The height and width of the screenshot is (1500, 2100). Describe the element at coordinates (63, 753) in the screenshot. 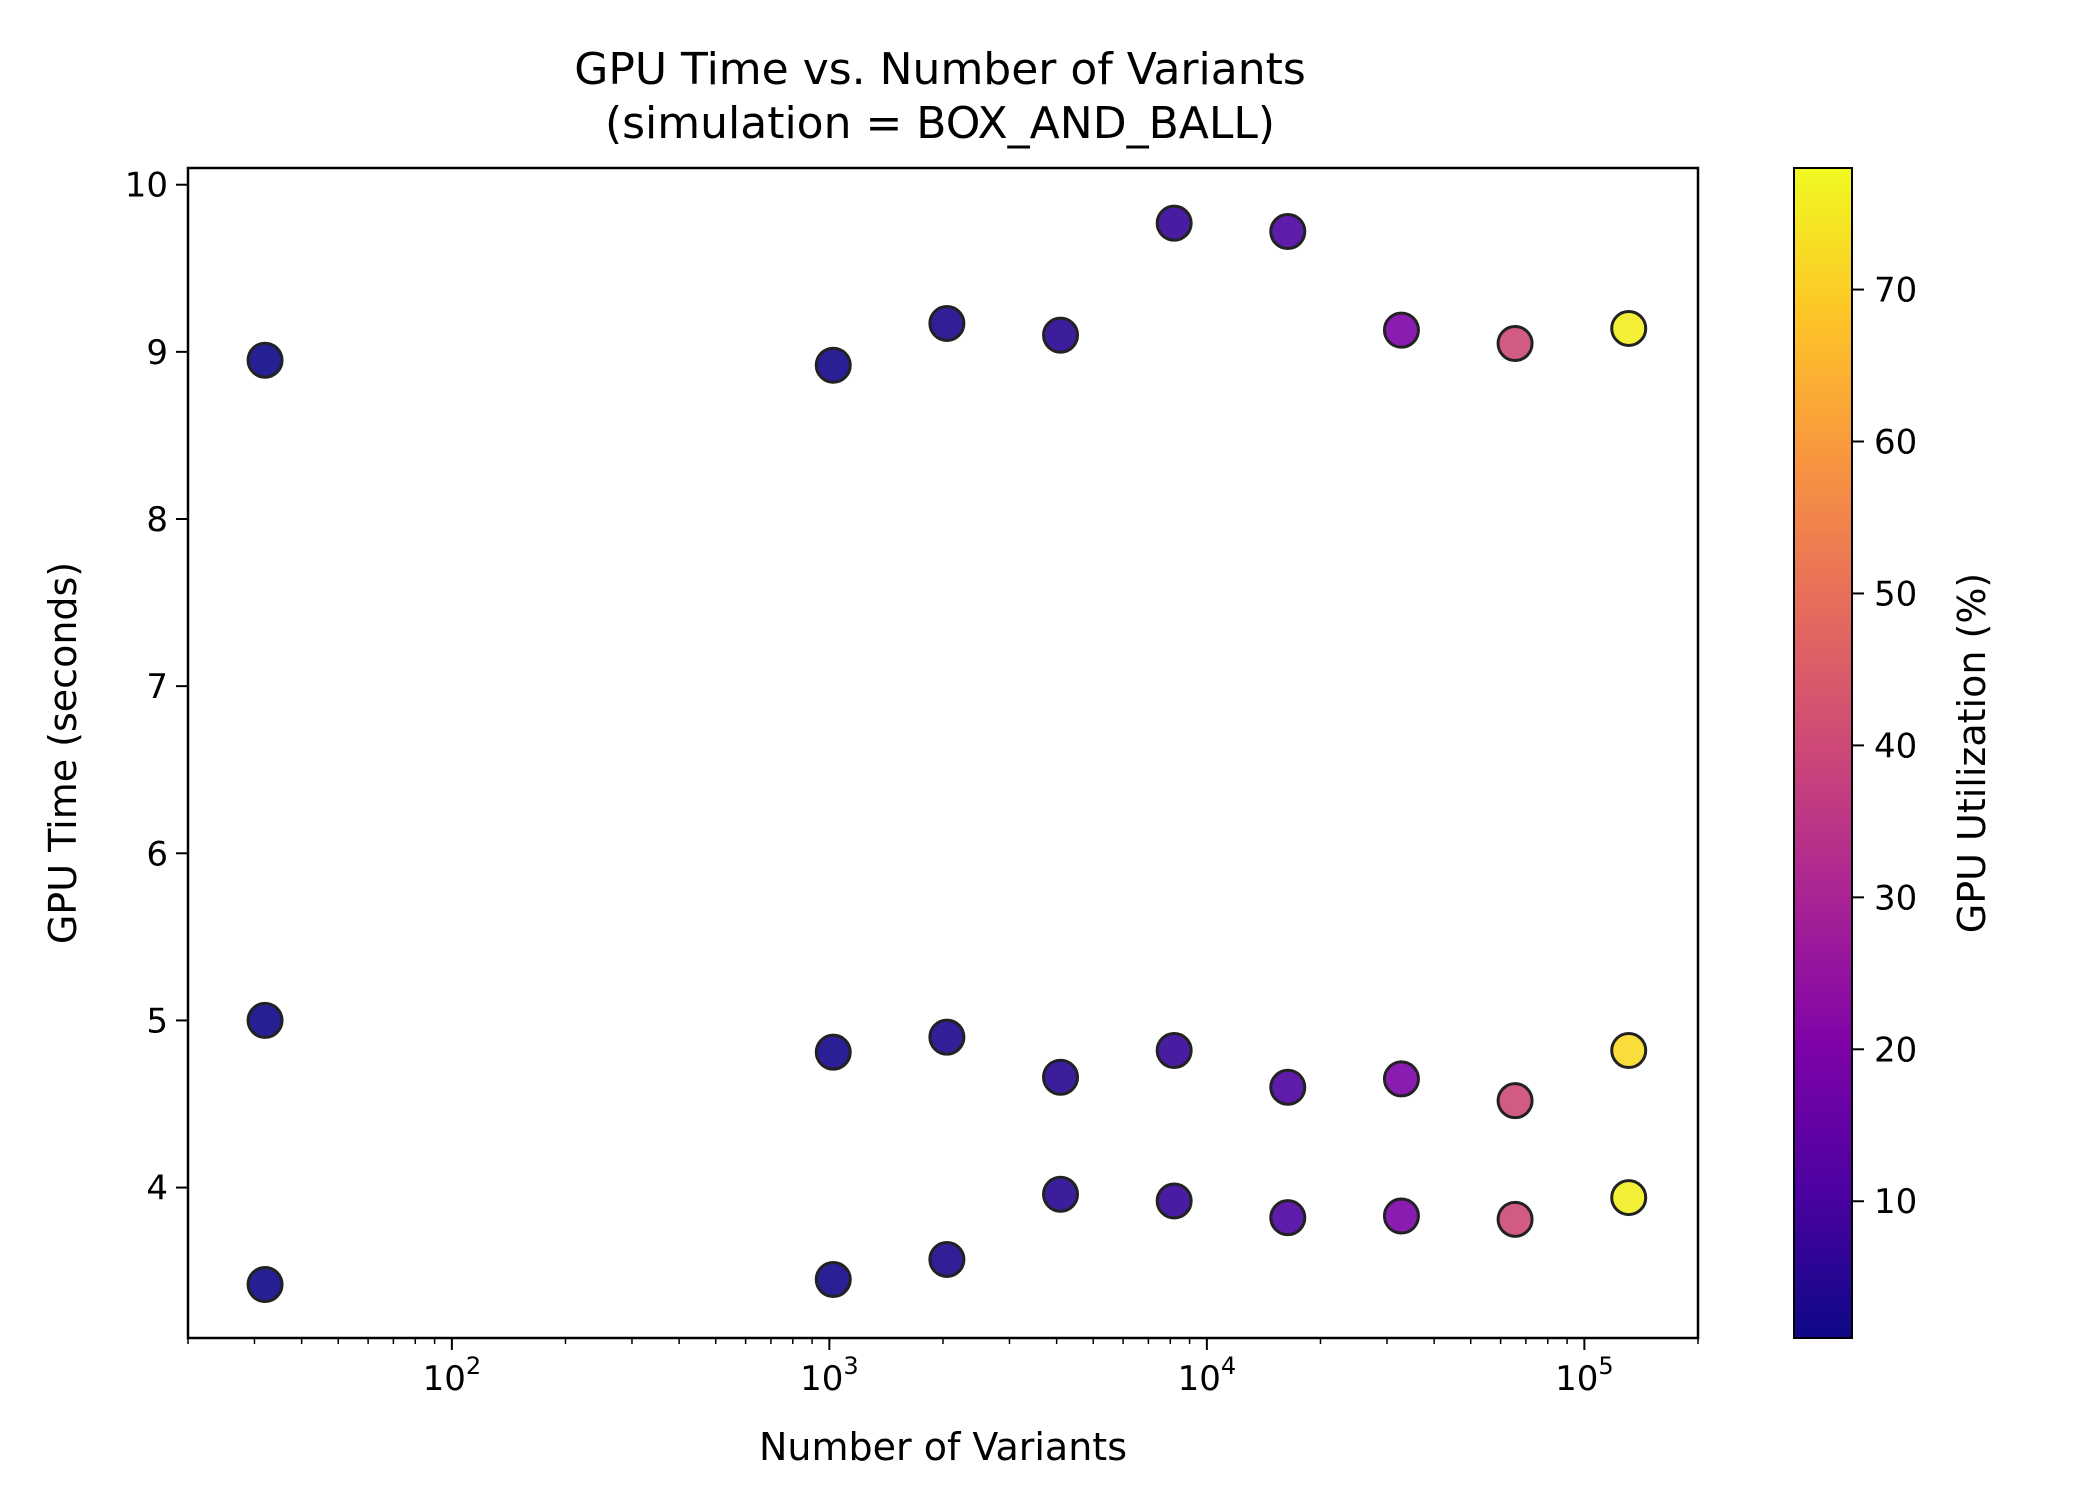

I see `y-axis-label: GPU Time (seconds)` at that location.